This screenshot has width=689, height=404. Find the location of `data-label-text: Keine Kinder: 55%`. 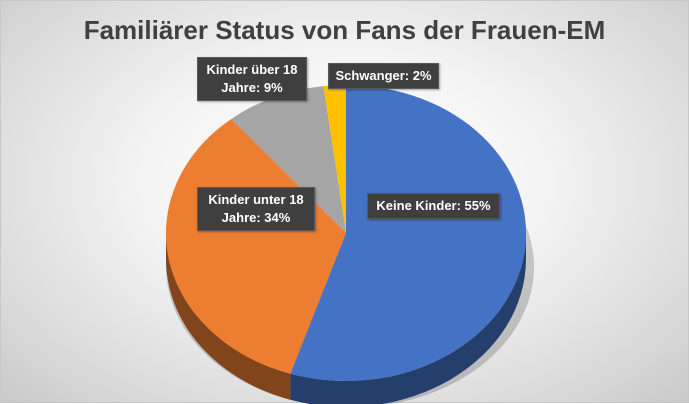

data-label-text: Keine Kinder: 55% is located at coordinates (433, 205).